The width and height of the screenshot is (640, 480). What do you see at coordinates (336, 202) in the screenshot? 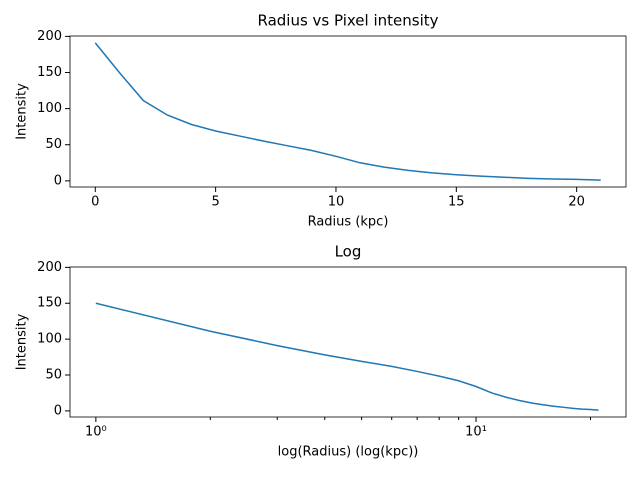
I see `x-tick-label: 10` at bounding box center [336, 202].